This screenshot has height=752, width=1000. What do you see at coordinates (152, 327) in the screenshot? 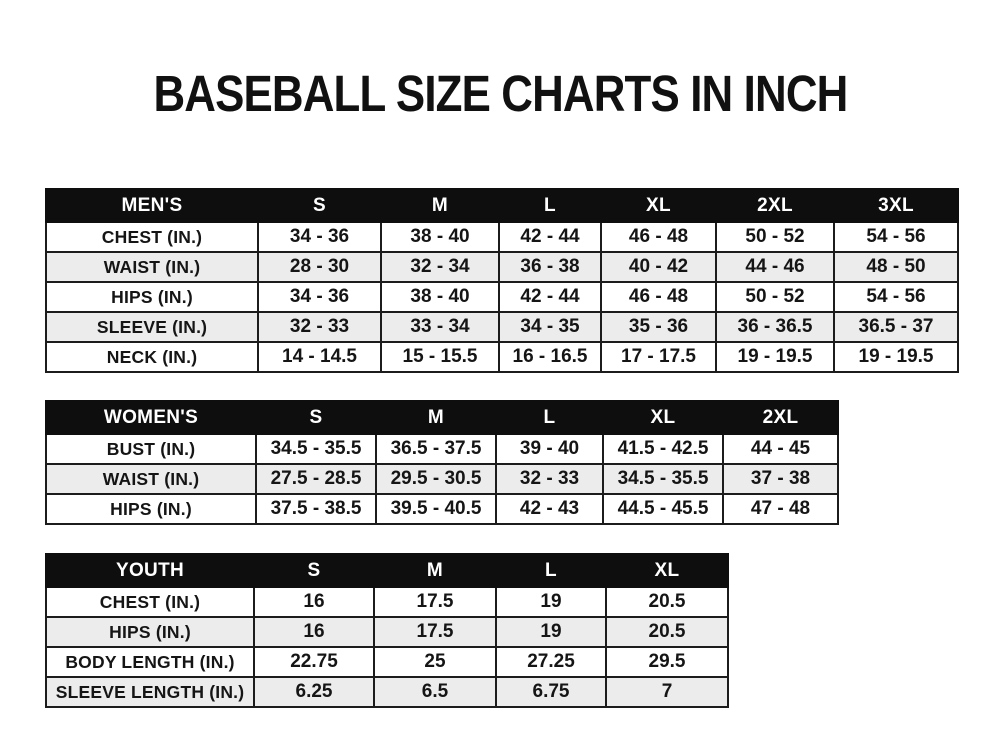
I see `row-label-cell: SLEEVE (IN.)` at bounding box center [152, 327].